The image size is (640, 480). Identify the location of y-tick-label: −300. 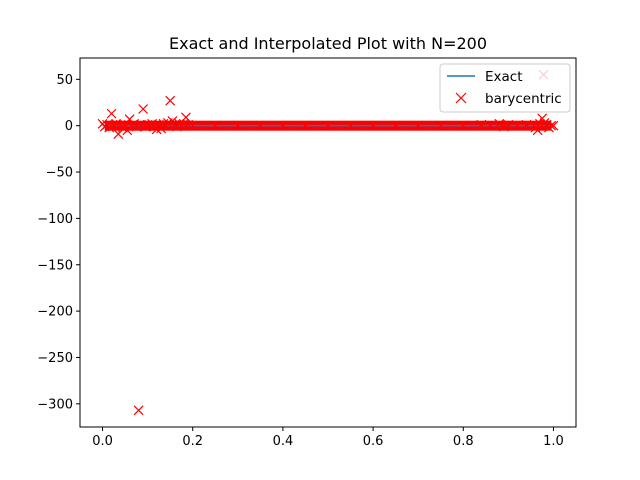
(55, 404).